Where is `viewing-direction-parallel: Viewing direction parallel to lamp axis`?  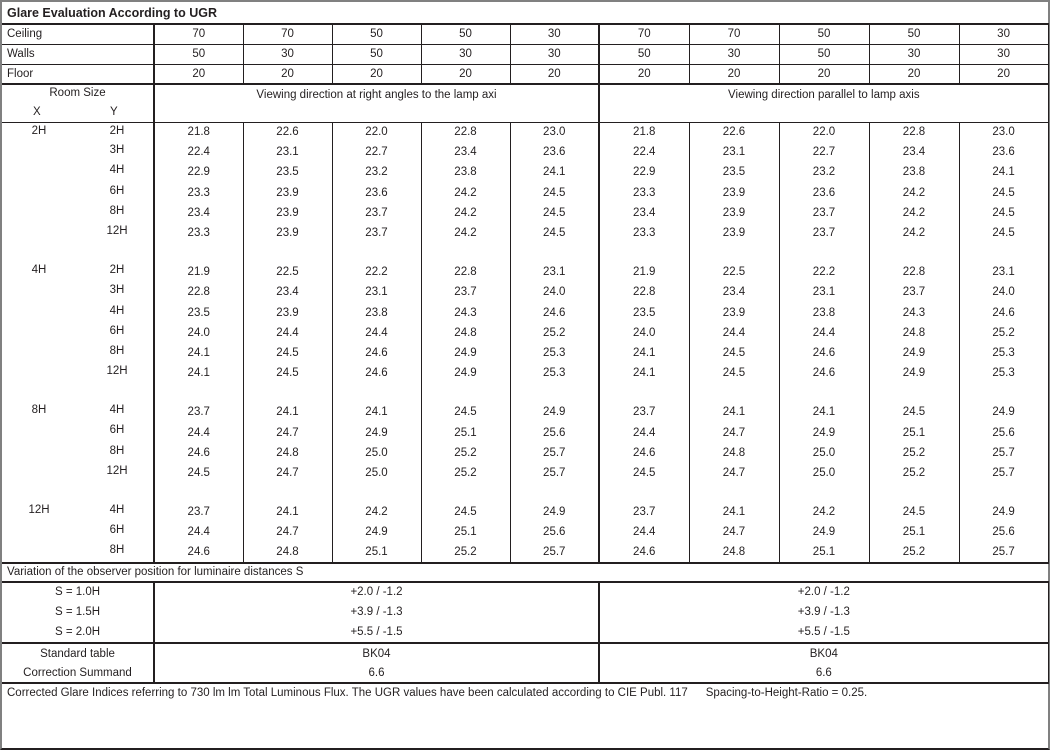 viewing-direction-parallel: Viewing direction parallel to lamp axis is located at coordinates (823, 103).